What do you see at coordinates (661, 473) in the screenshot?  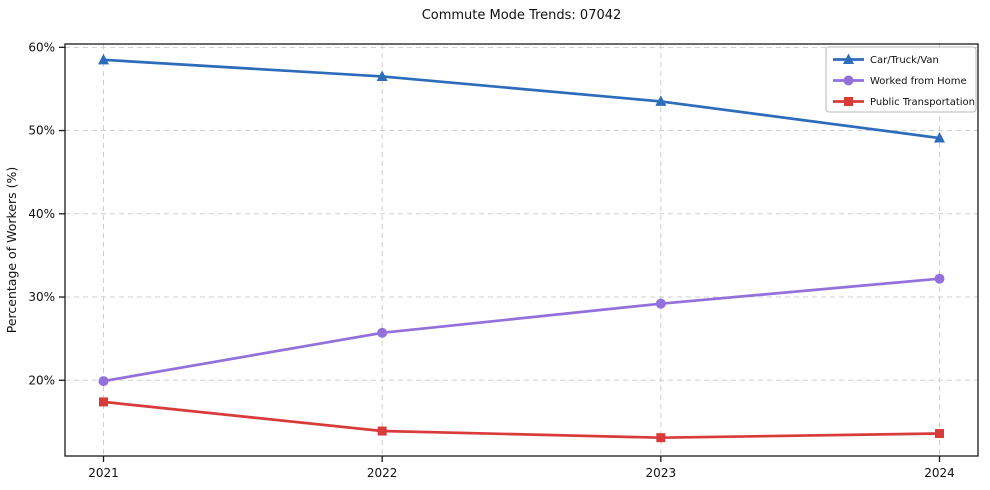 I see `x-tick-label: 2023` at bounding box center [661, 473].